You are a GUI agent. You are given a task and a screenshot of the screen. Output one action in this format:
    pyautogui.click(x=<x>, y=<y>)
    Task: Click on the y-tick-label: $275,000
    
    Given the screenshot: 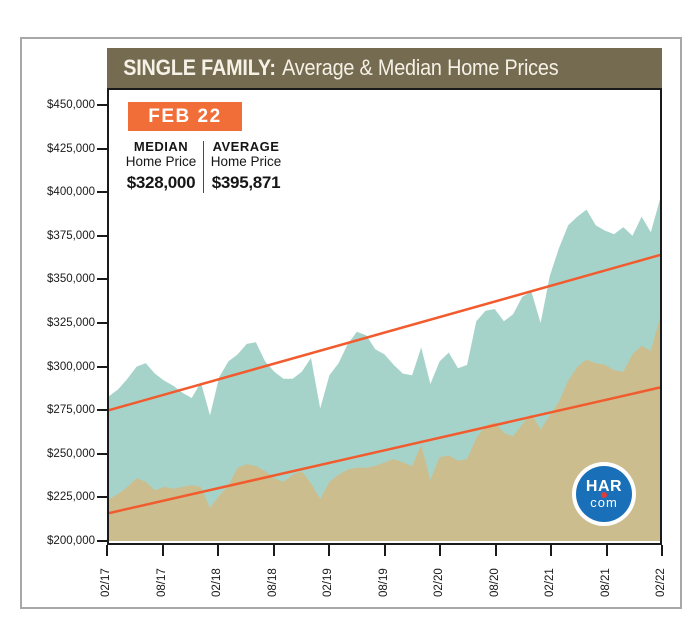 What is the action you would take?
    pyautogui.click(x=71, y=410)
    